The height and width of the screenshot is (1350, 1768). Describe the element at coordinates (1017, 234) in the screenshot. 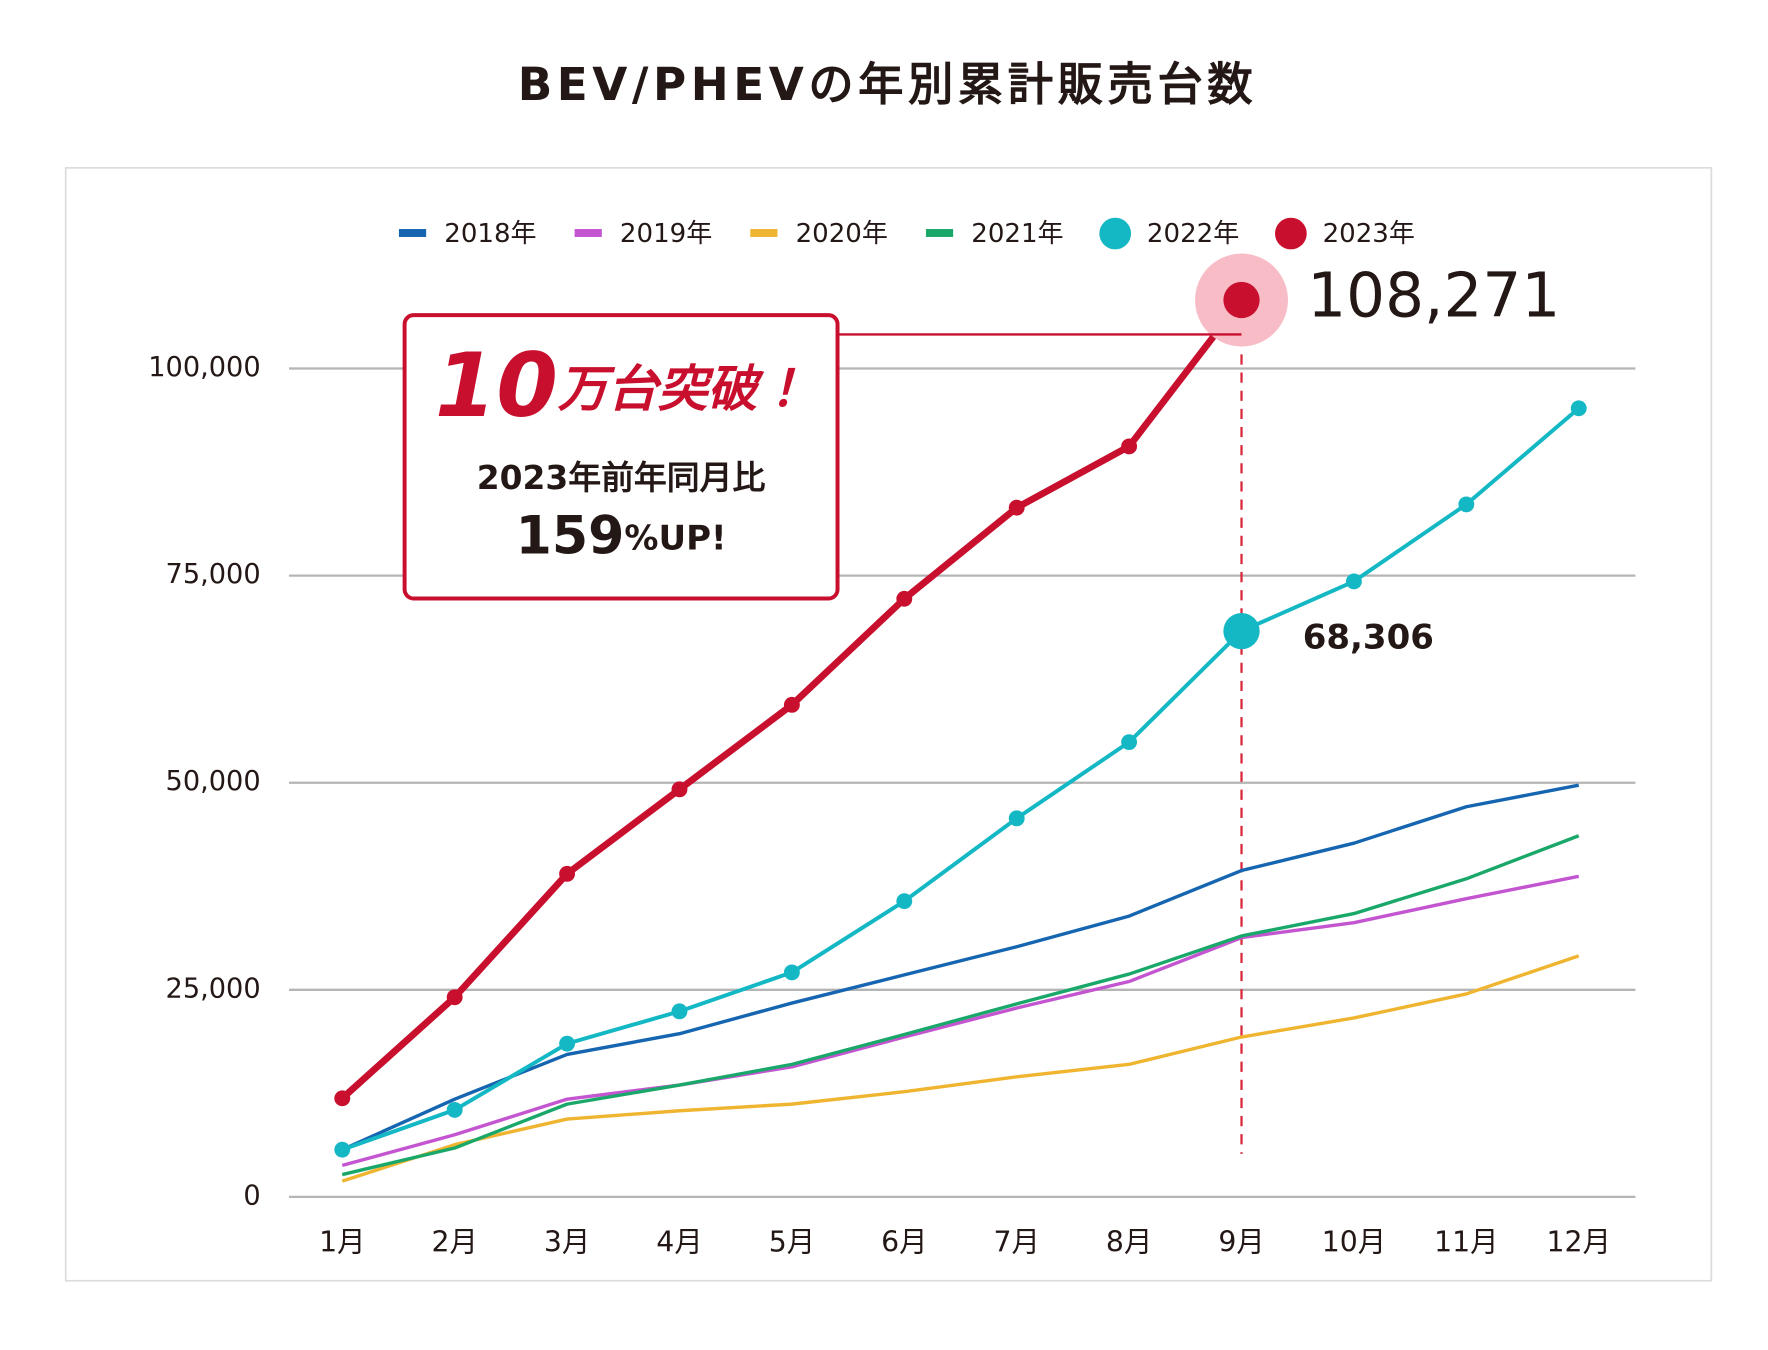

I see `legend-label: 2021年` at that location.